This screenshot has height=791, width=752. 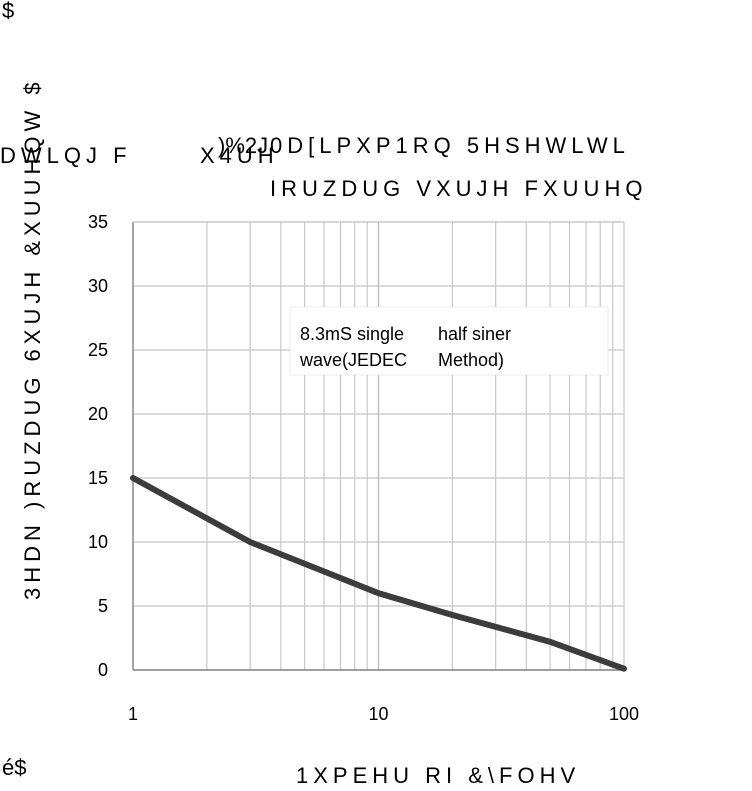 What do you see at coordinates (66, 155) in the screenshot?
I see `title-left-fragment: DWLQJ F` at bounding box center [66, 155].